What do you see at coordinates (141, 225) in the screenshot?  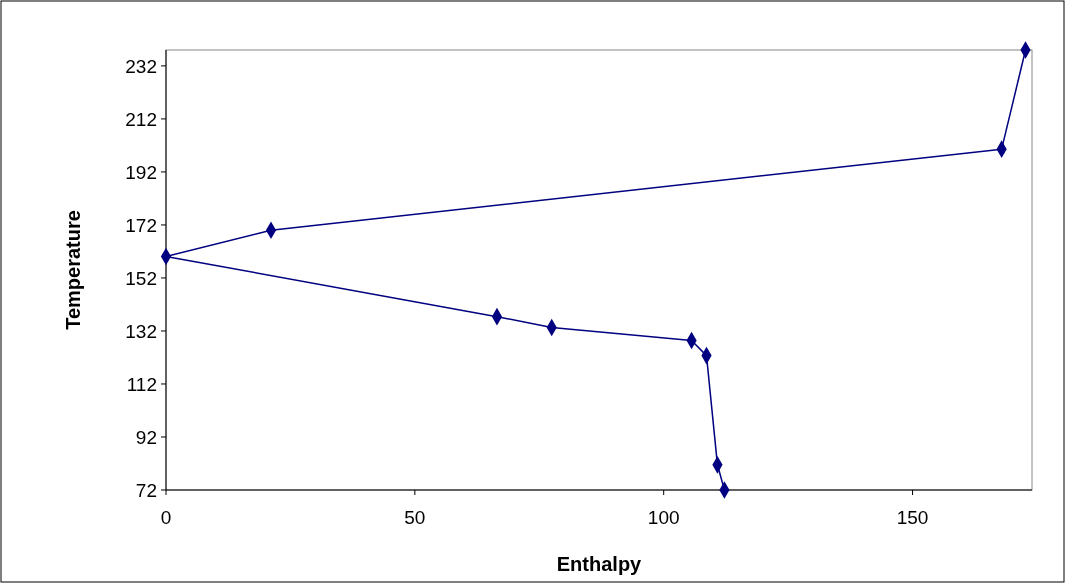 I see `y-tick-label: 172` at bounding box center [141, 225].